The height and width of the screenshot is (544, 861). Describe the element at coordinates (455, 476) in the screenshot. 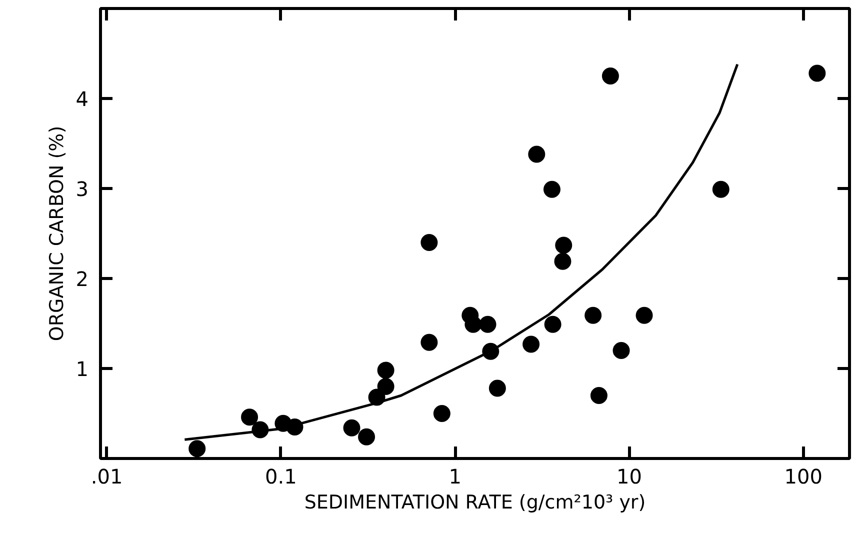

I see `x-tick-label: 1` at that location.